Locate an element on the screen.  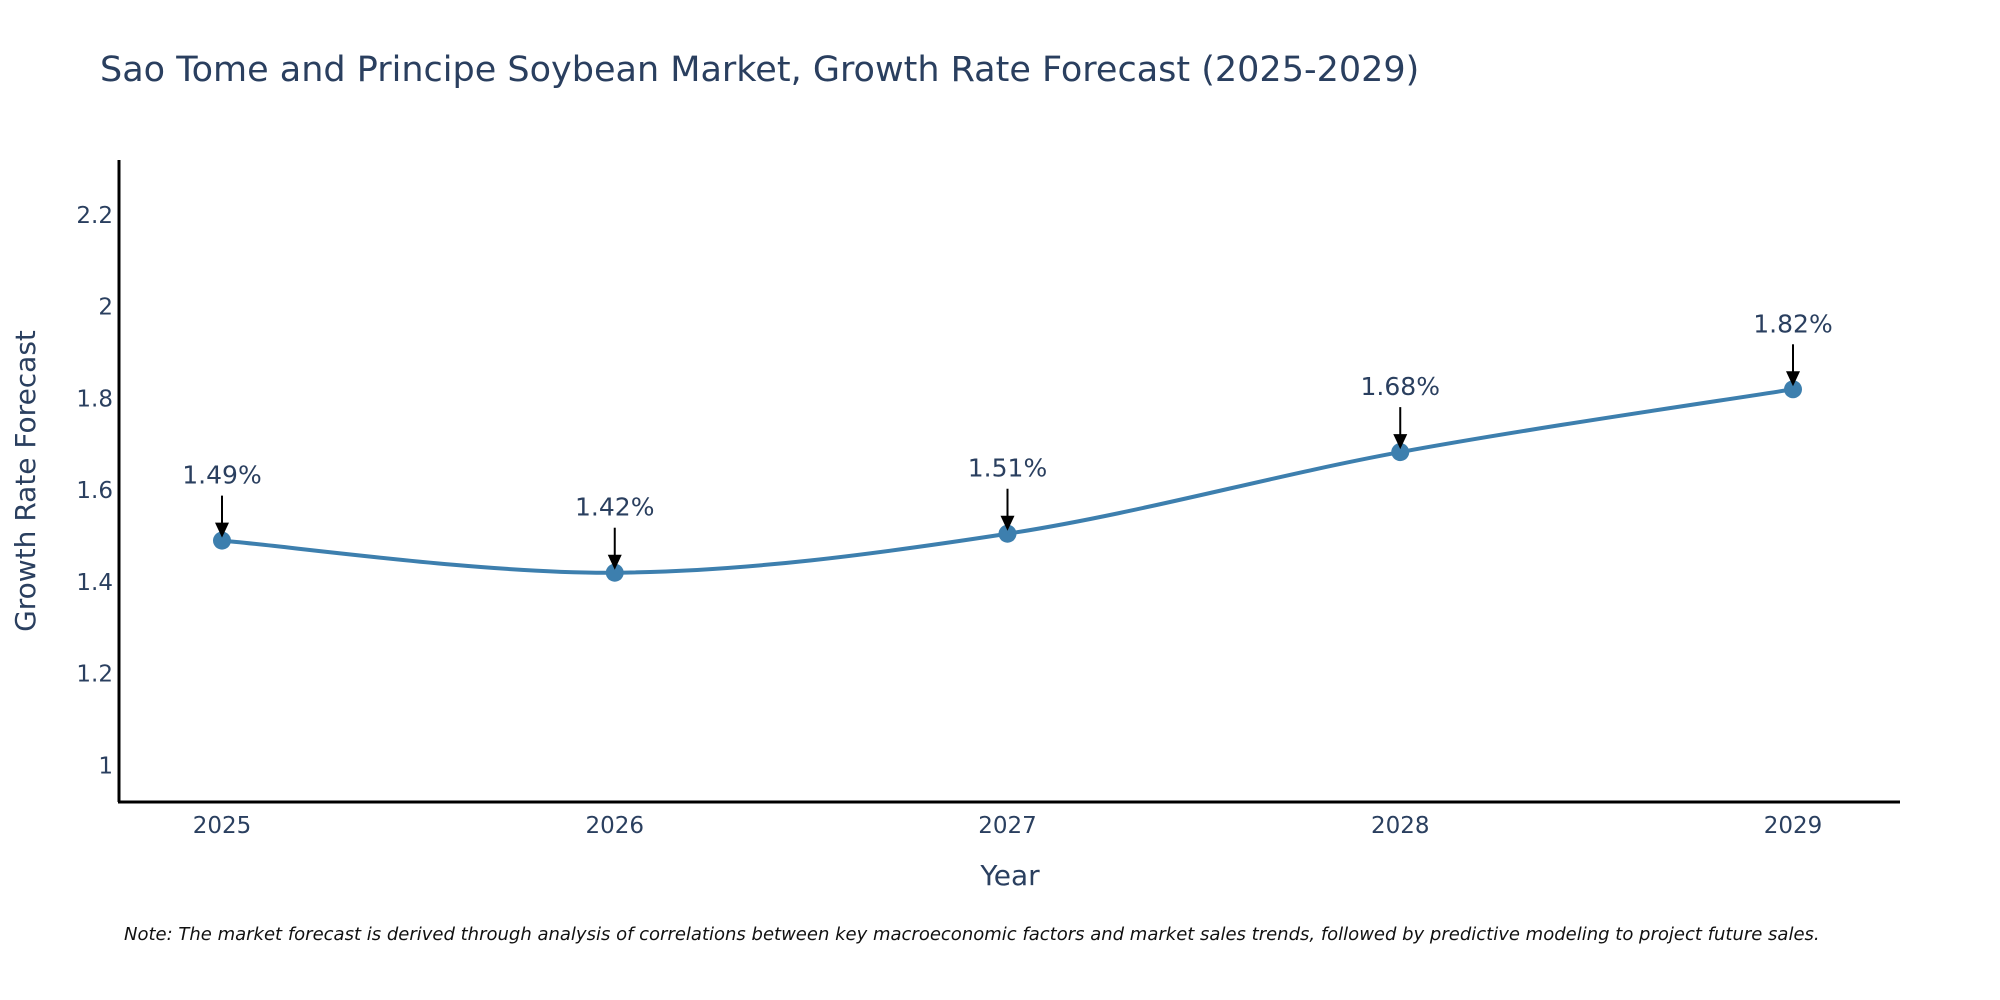
x-tick-labels: 2025 2026 2027 2028 2029 is located at coordinates (1008, 826).